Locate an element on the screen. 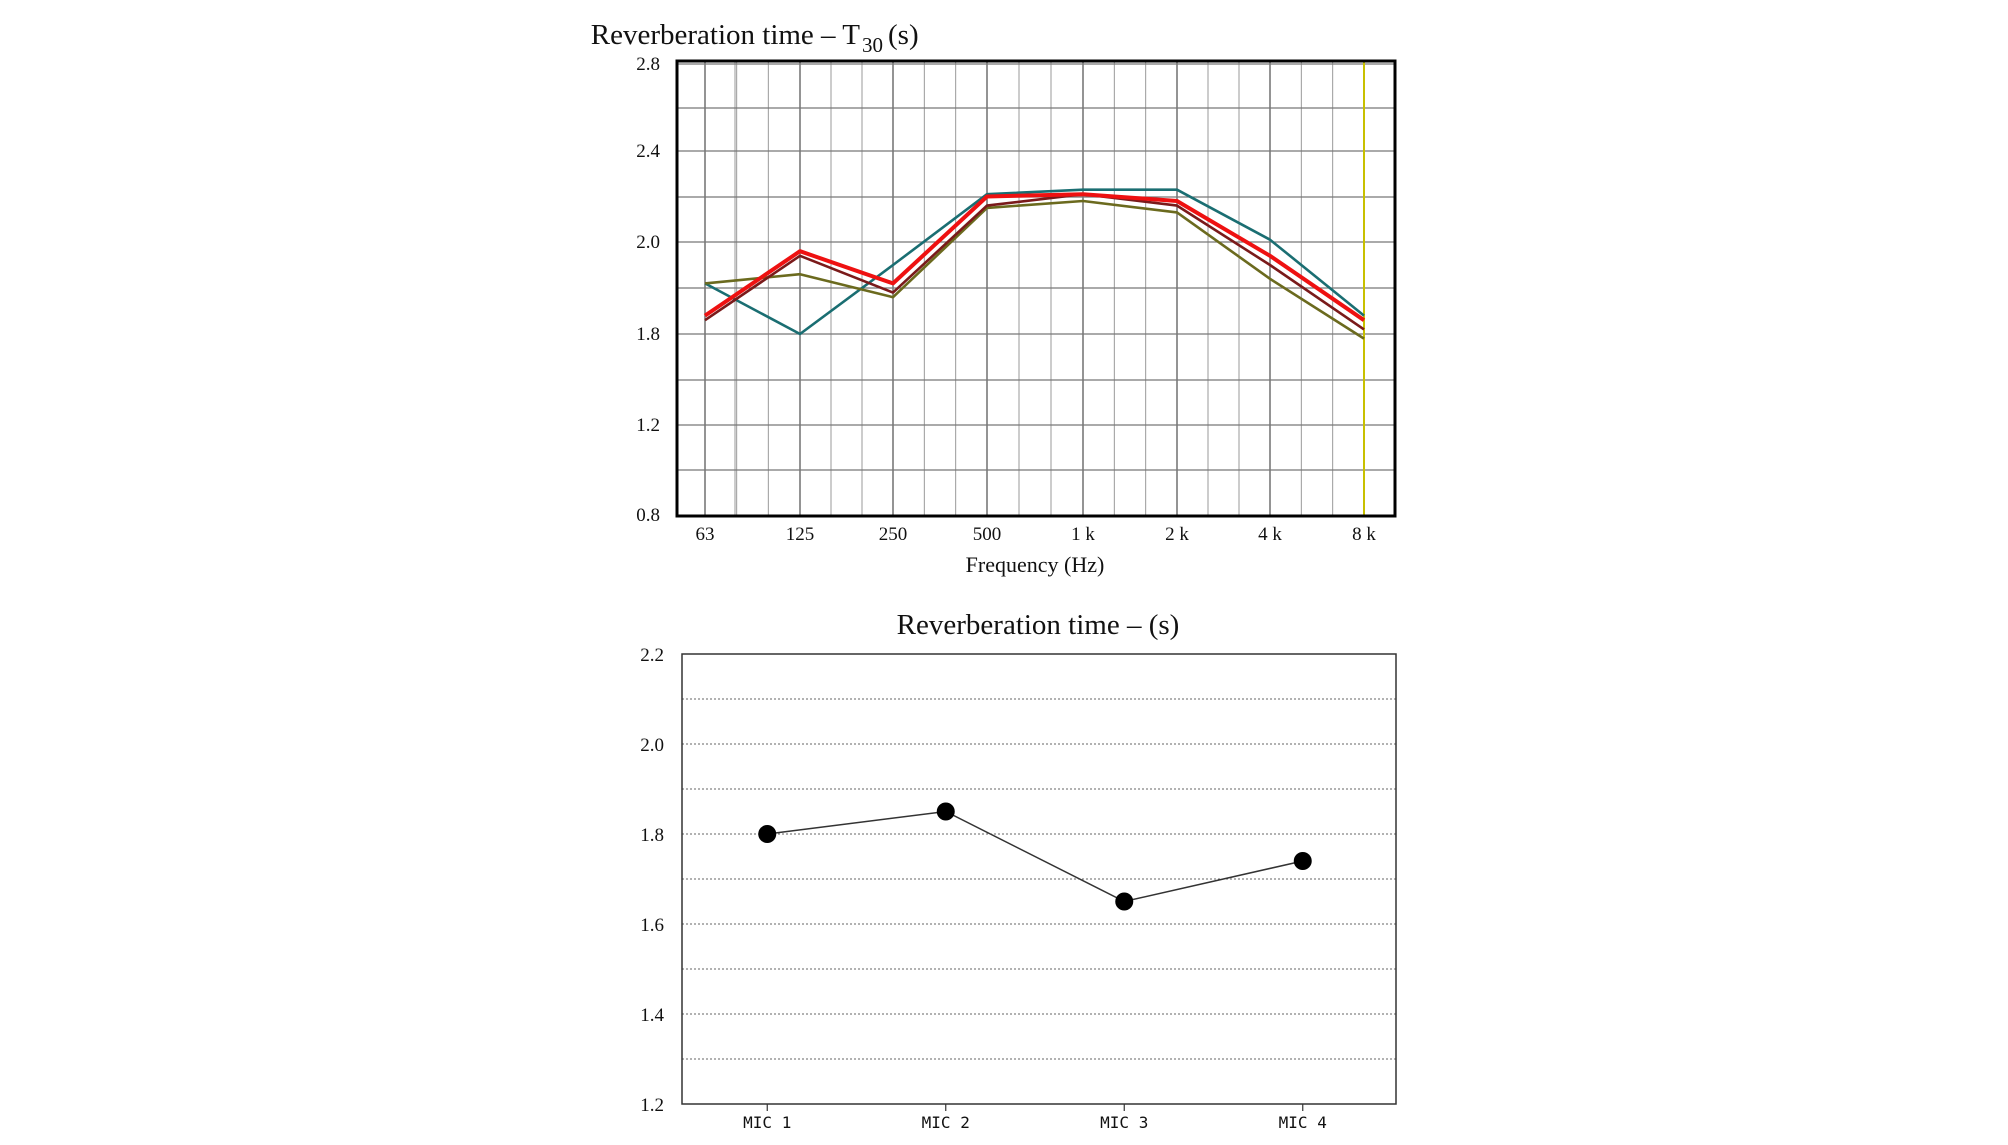 The width and height of the screenshot is (2008, 1145). chart2-y-tick: 1.6 is located at coordinates (652, 925).